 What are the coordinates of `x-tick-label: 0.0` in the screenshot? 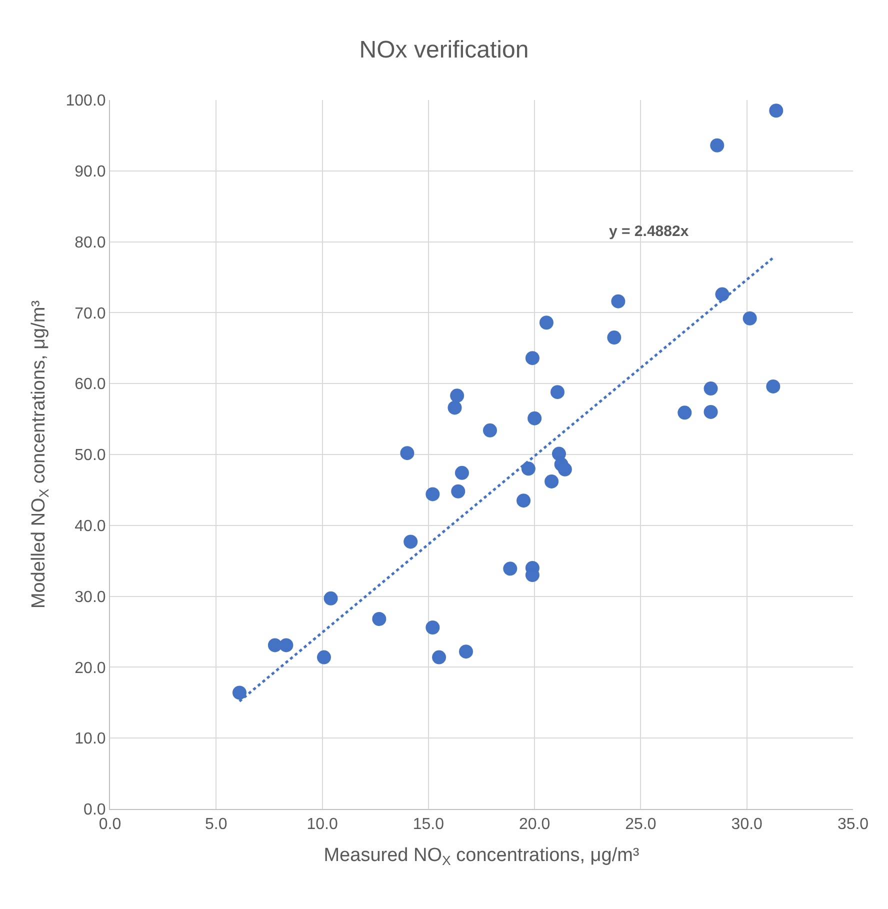 It's located at (110, 825).